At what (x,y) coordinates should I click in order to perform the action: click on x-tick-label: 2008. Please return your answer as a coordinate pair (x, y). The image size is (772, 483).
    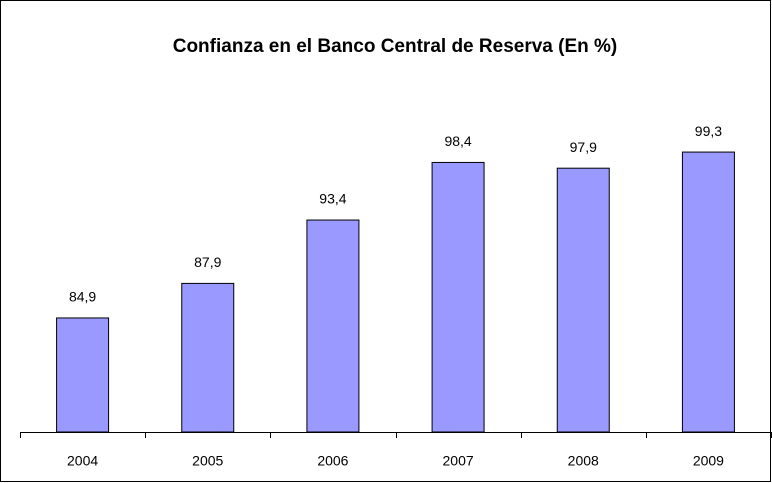
    Looking at the image, I should click on (583, 461).